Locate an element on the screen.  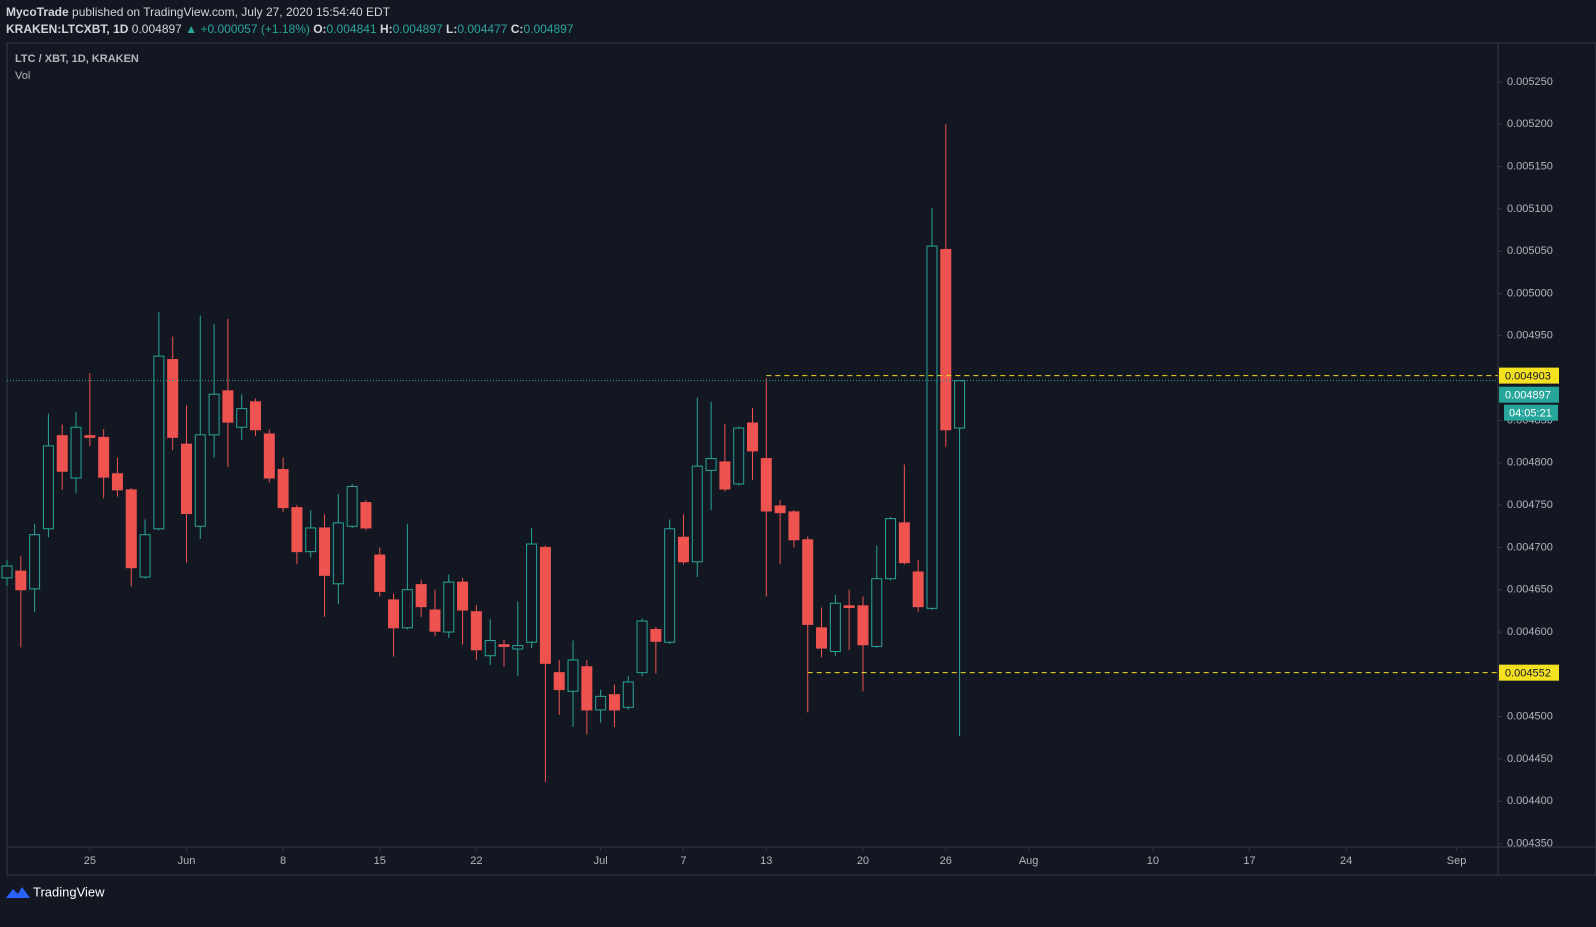
x-tick-label: 15 is located at coordinates (380, 861).